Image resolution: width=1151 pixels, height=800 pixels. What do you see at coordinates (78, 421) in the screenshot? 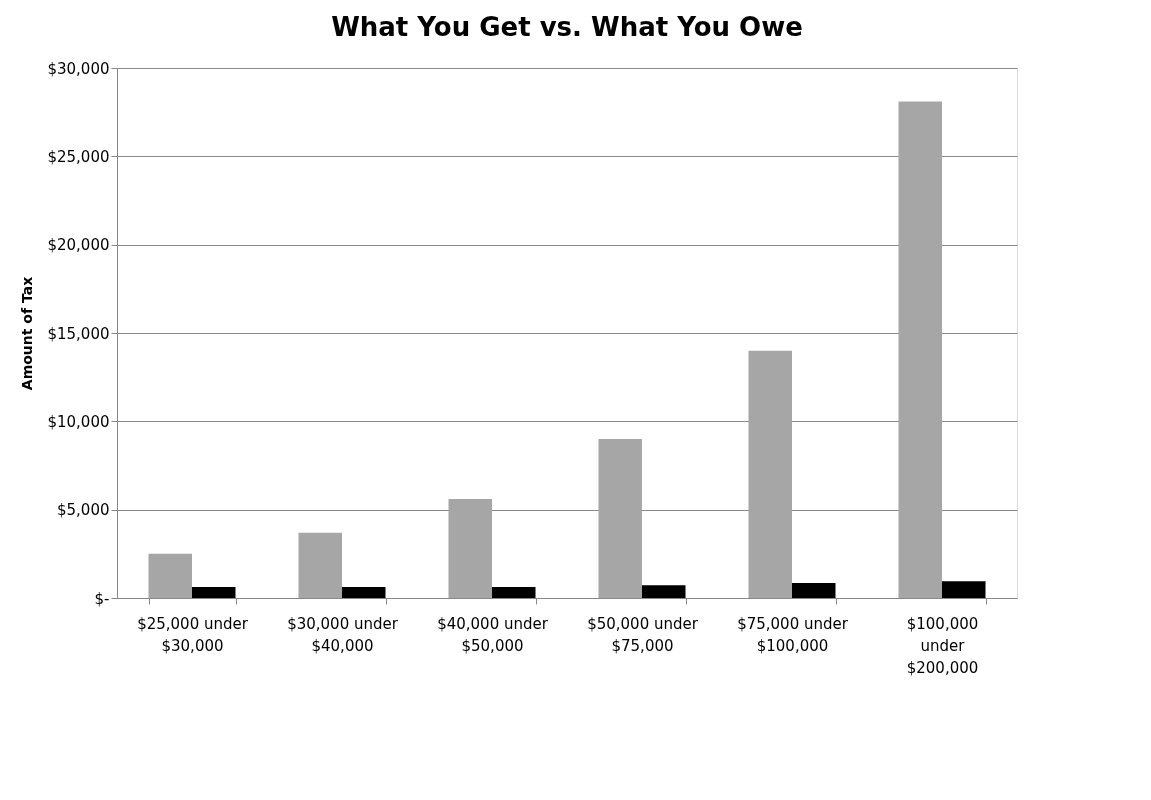
I see `y-tick-label: $10,000` at bounding box center [78, 421].